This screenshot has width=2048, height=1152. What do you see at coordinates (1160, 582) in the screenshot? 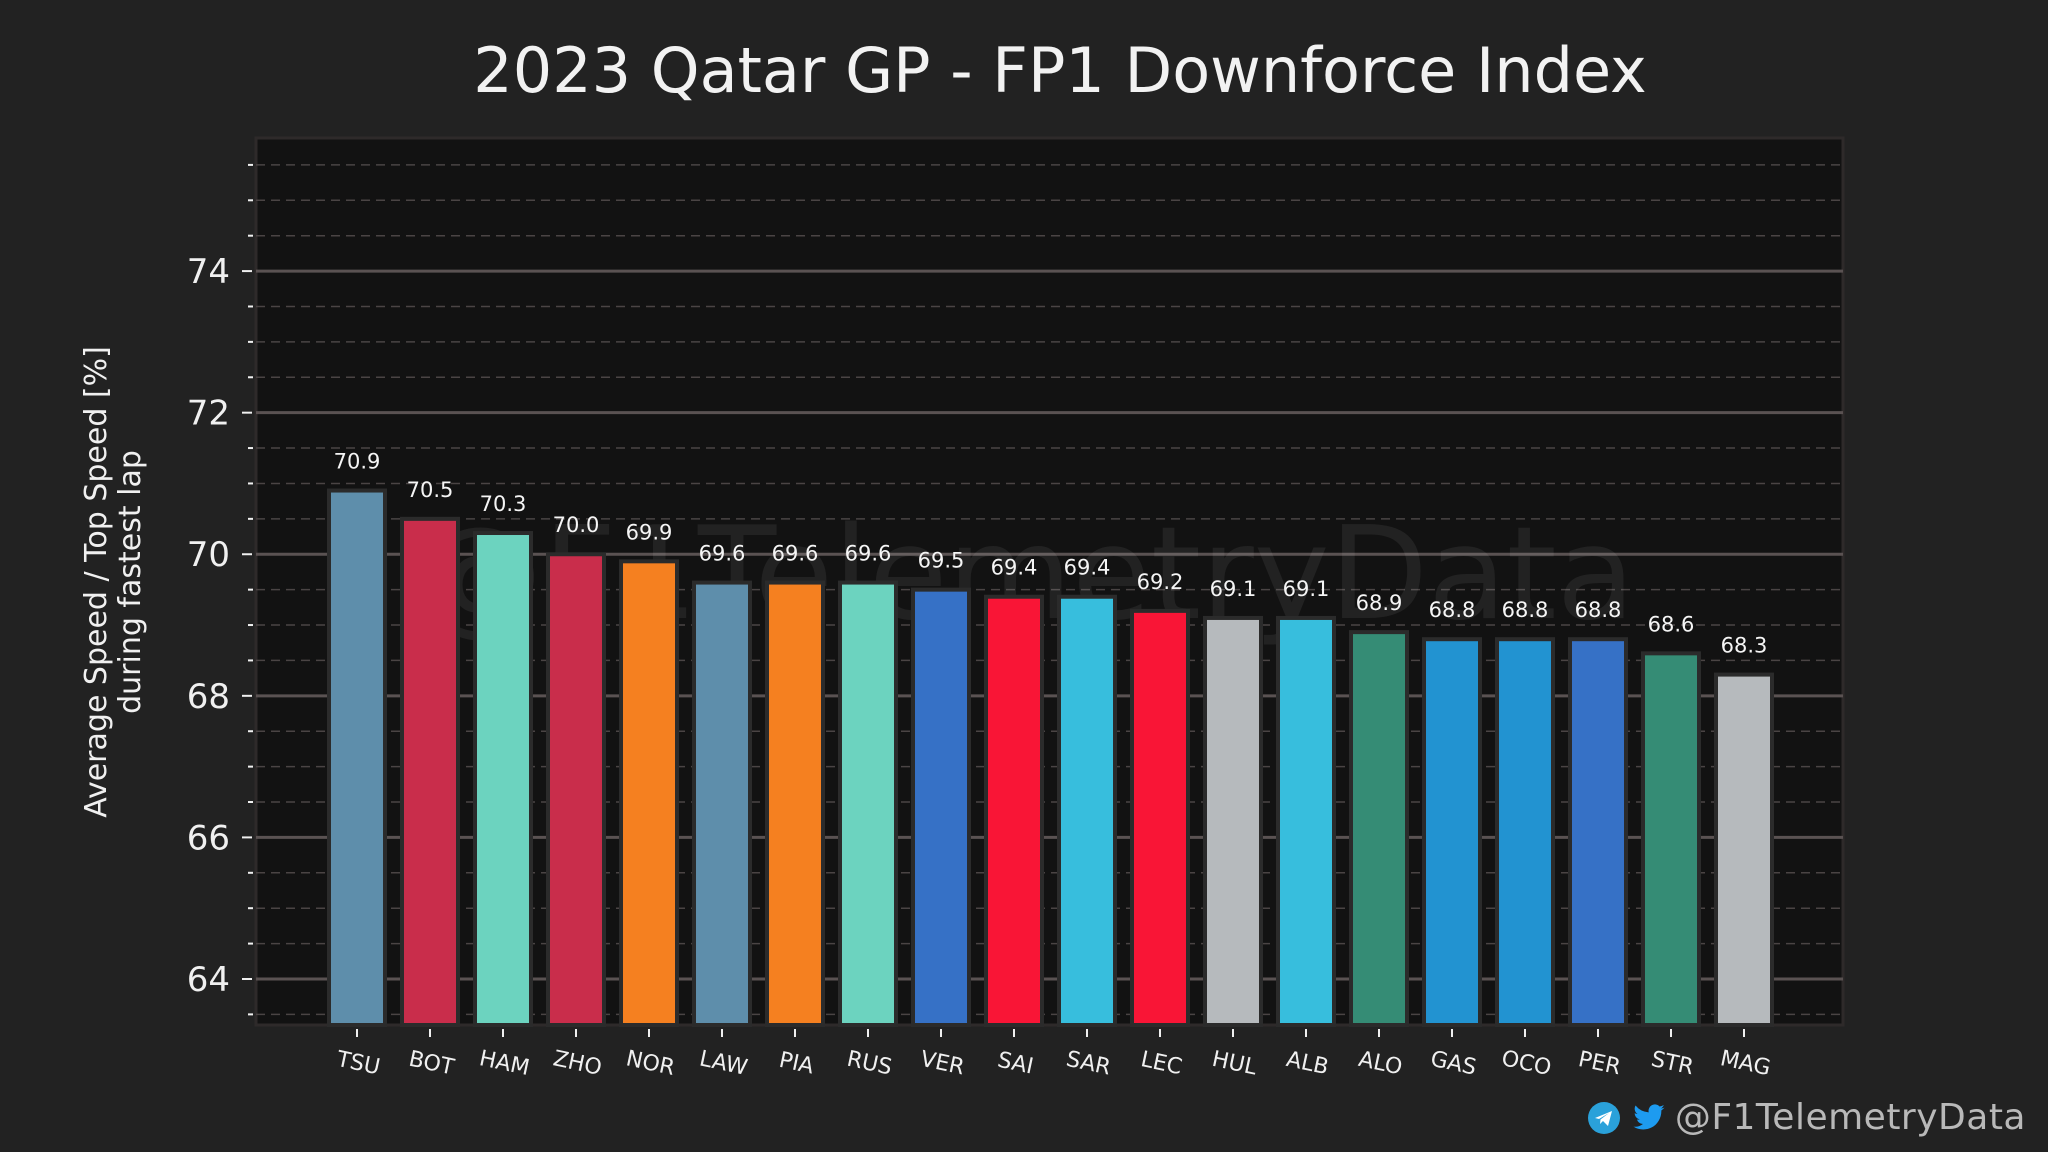
I see `data-label: 69.2` at bounding box center [1160, 582].